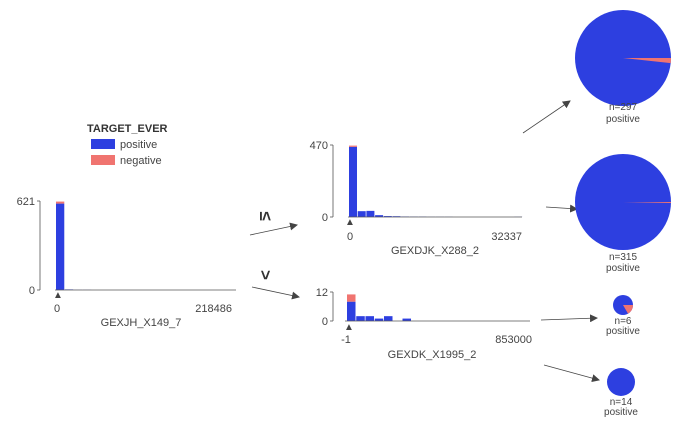 This screenshot has width=679, height=429. What do you see at coordinates (26, 202) in the screenshot?
I see `root-y-max-label: 621` at bounding box center [26, 202].